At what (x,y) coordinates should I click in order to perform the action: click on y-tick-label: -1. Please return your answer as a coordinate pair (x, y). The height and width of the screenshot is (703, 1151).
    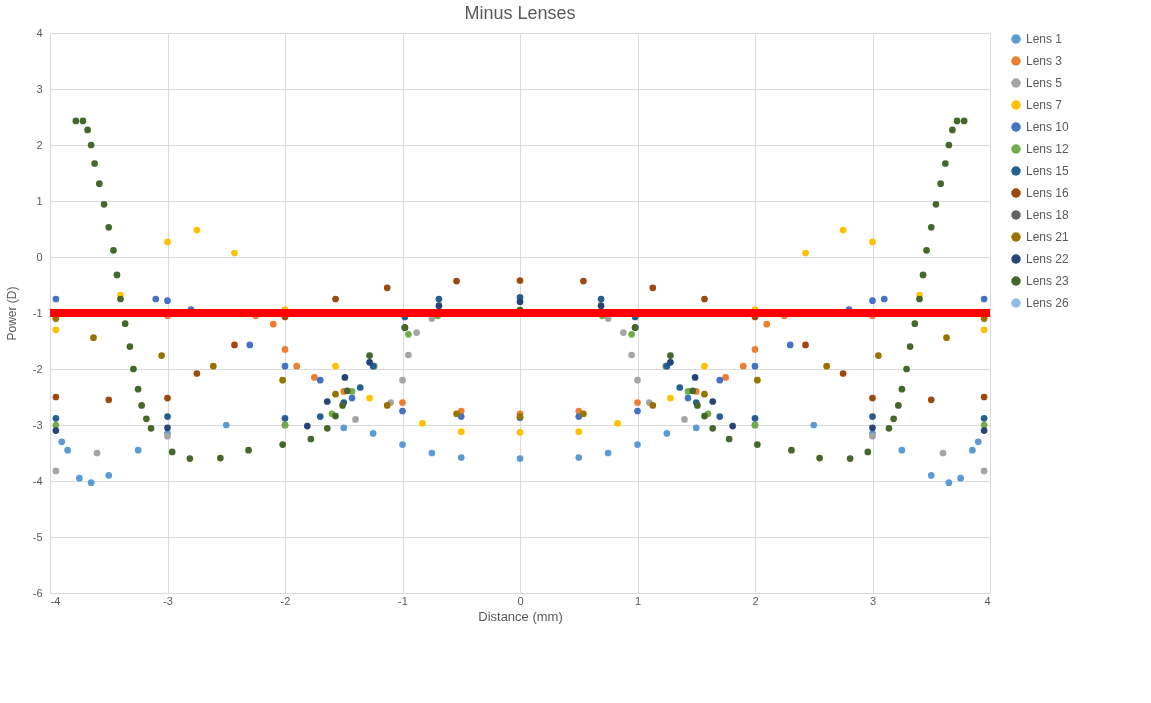
    Looking at the image, I should click on (37, 312).